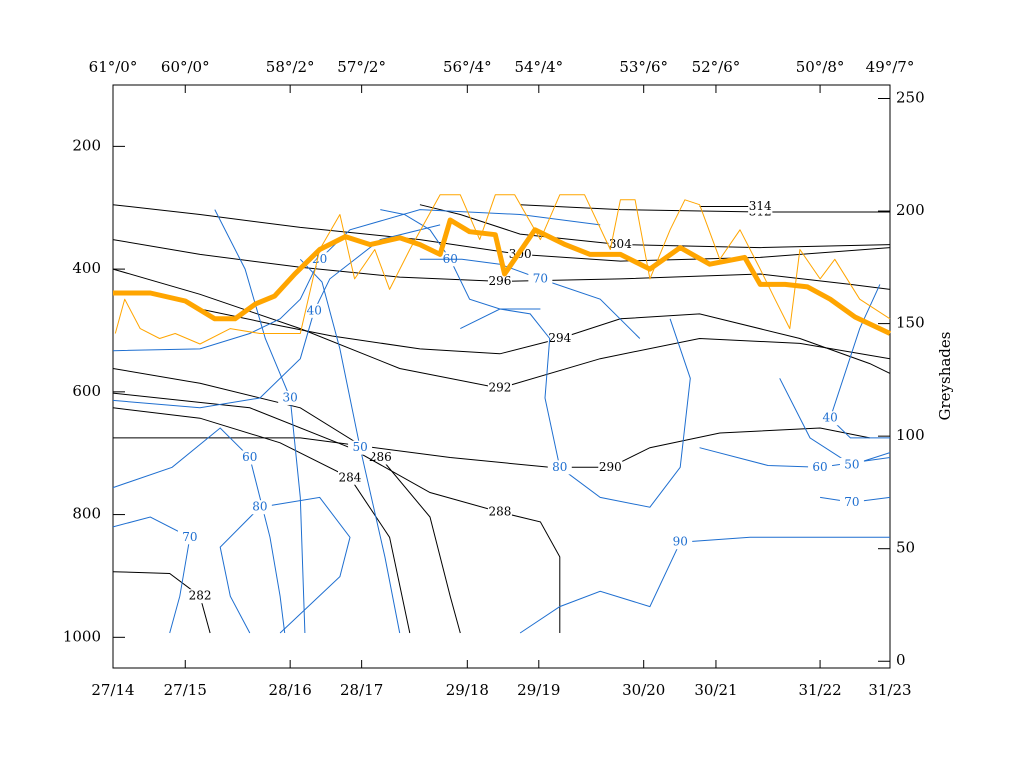 This screenshot has height=768, width=1024. I want to click on contour-label: 284, so click(350, 477).